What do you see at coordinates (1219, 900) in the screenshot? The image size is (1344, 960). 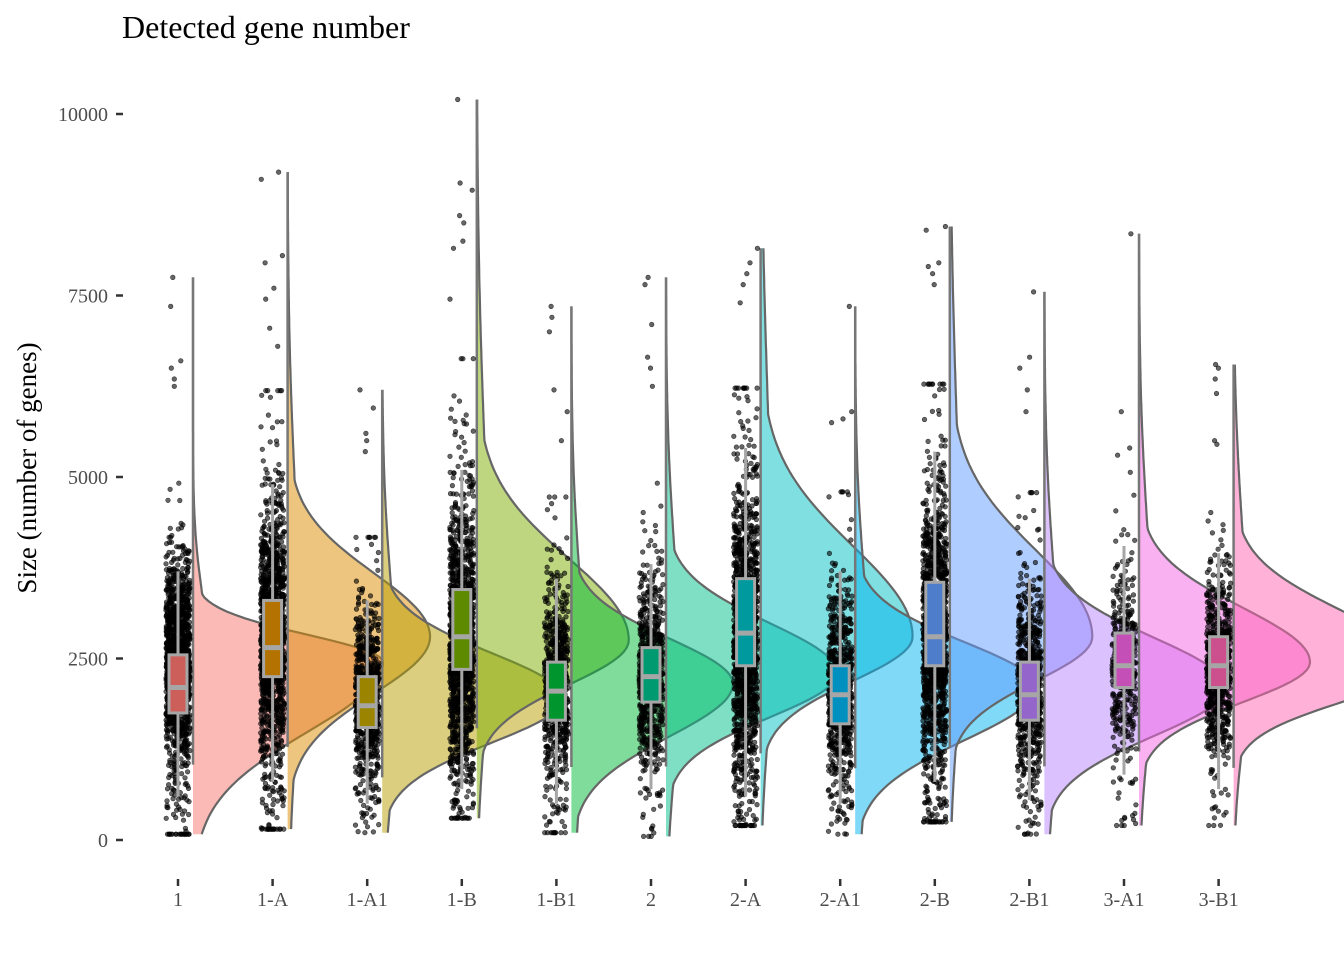 I see `x-tick-label: 3-B1` at bounding box center [1219, 900].